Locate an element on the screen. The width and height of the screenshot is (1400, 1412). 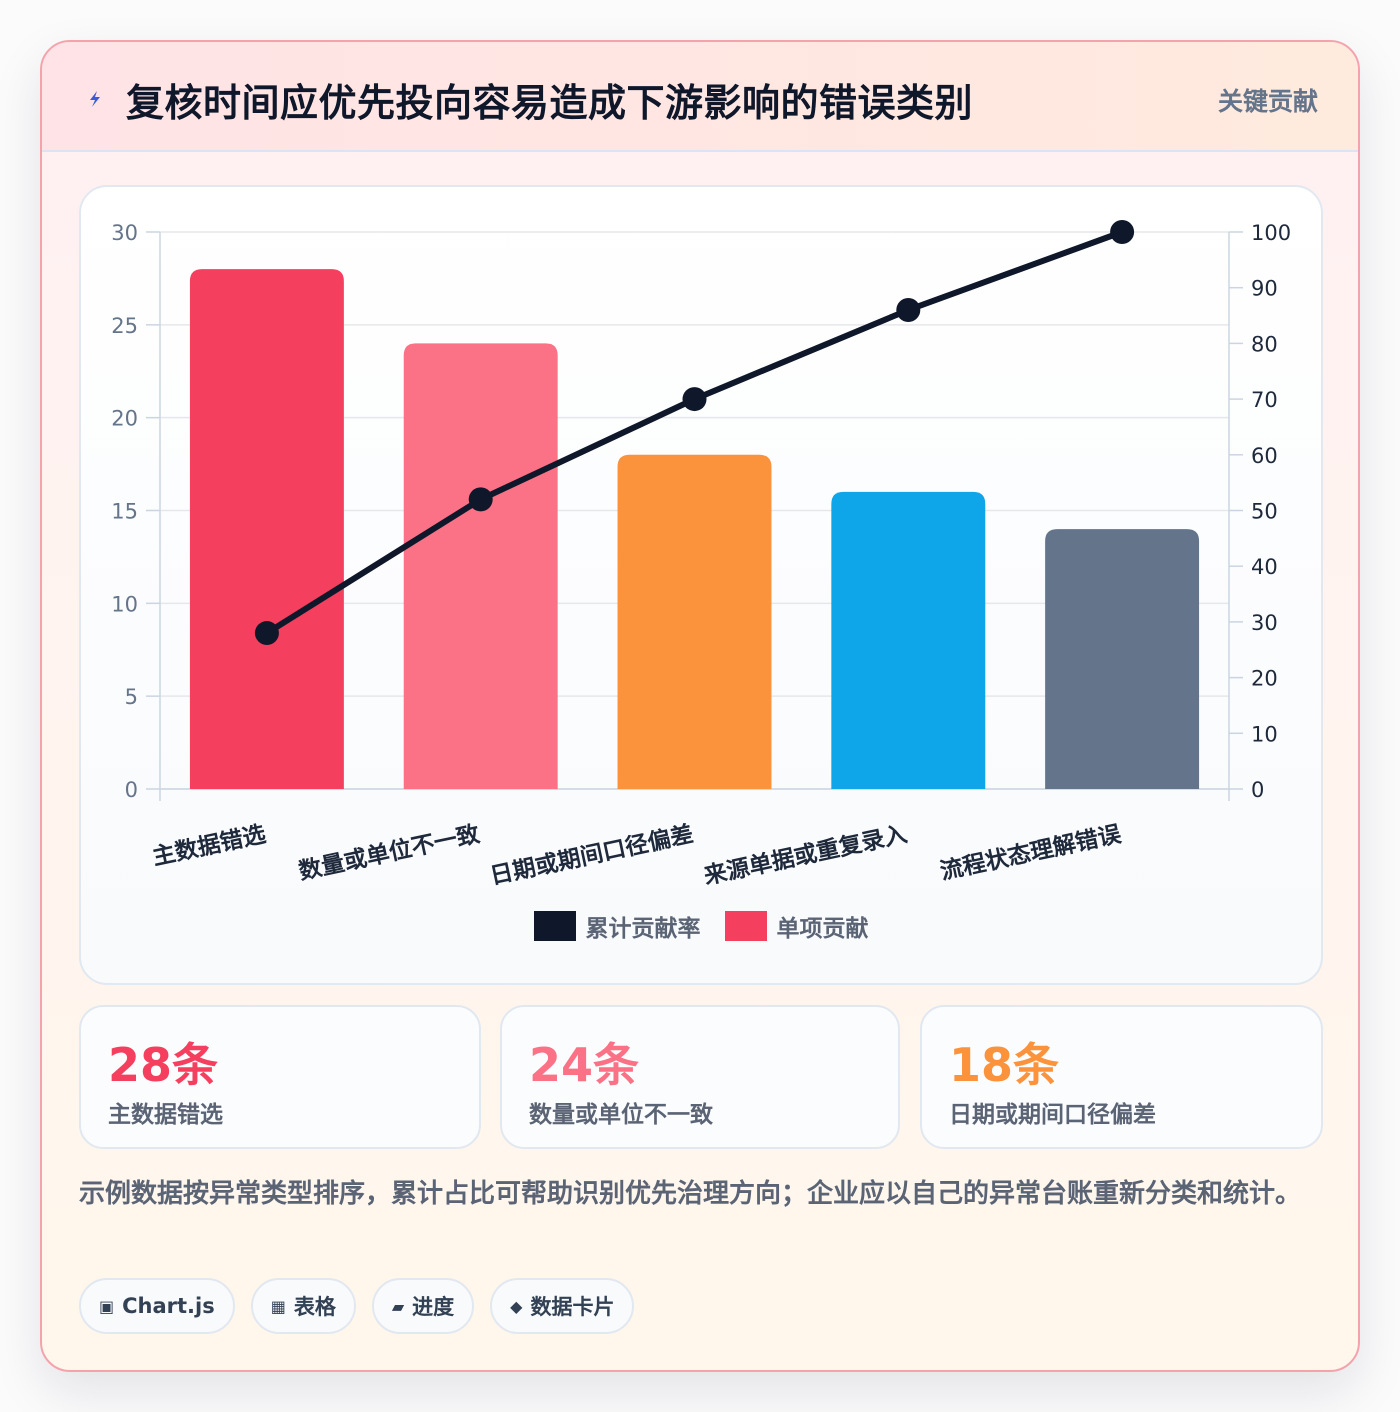
y-left-tick-label: 20 is located at coordinates (124, 419).